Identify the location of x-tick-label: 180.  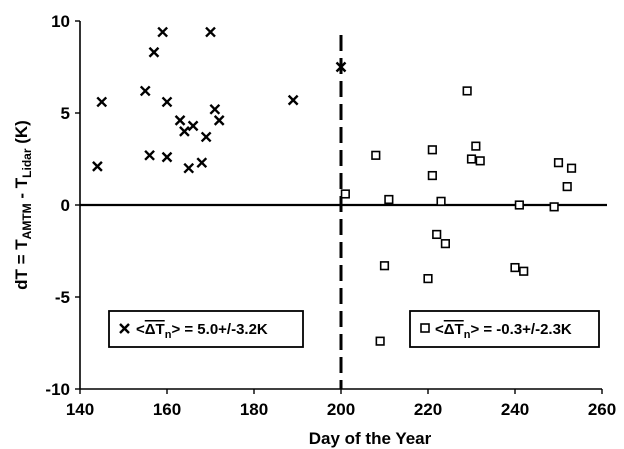
(254, 409).